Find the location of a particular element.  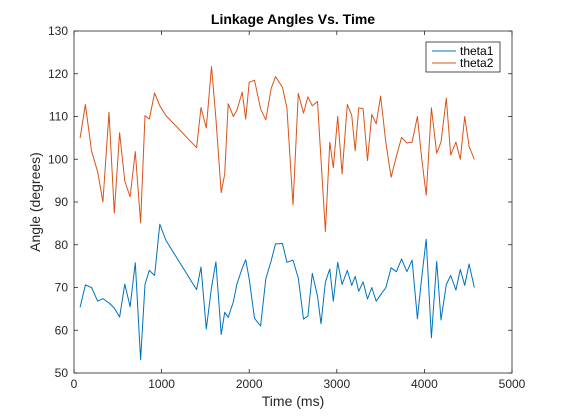

y-tick-label: 70 is located at coordinates (62, 288).